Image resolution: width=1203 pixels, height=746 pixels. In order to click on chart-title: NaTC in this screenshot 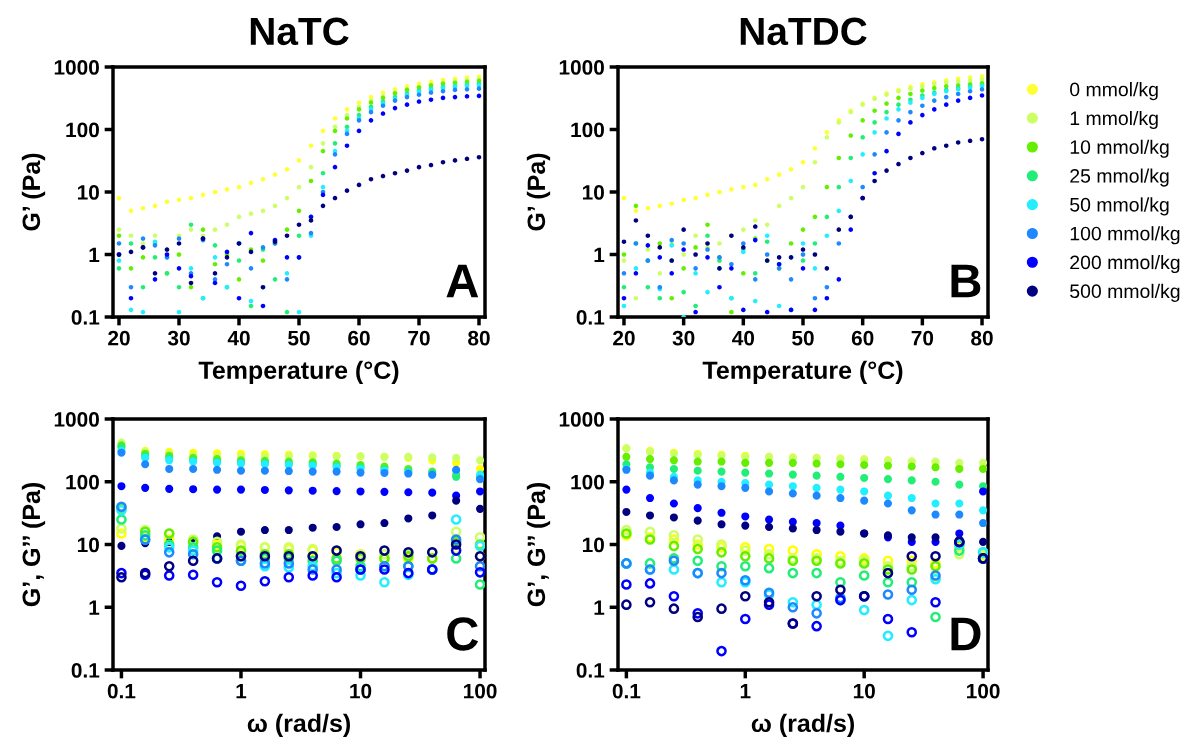, I will do `click(299, 31)`.